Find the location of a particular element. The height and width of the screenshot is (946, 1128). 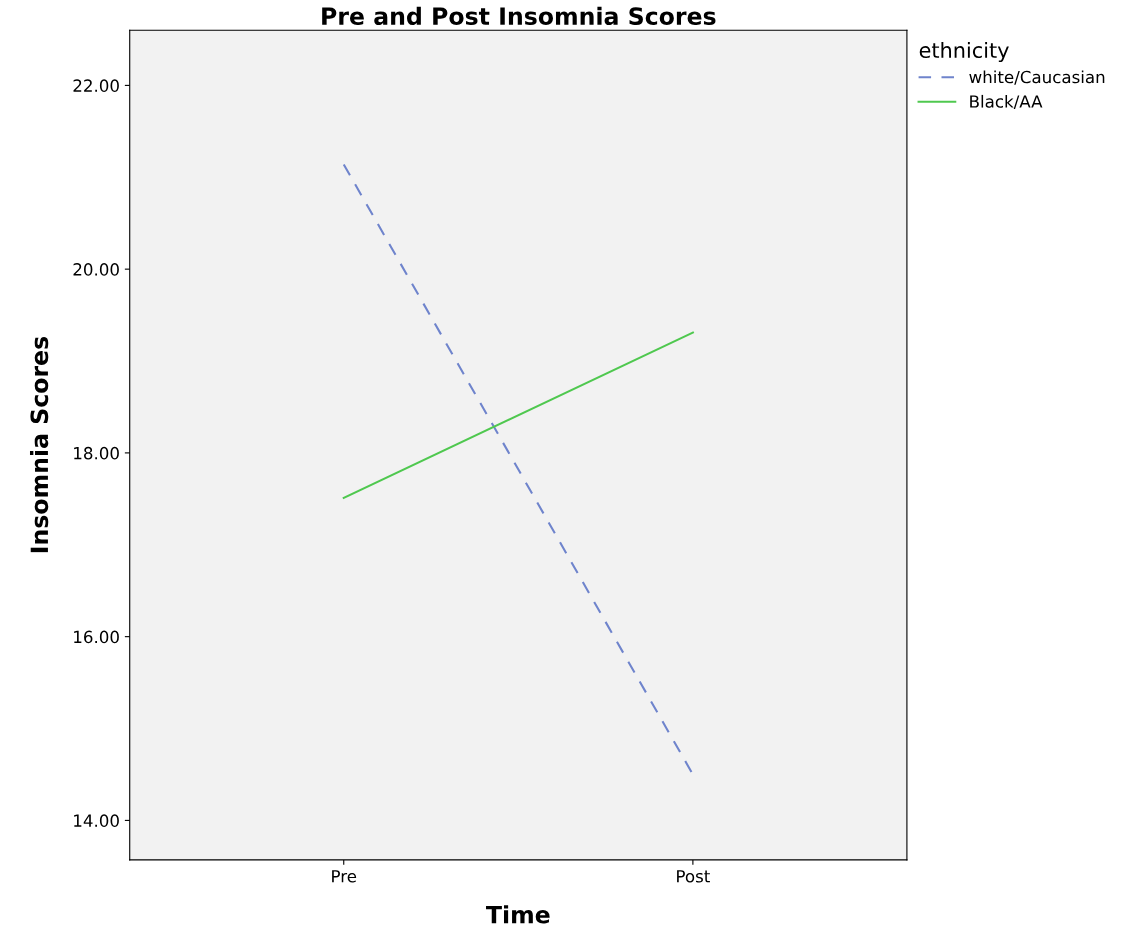

y-axis-title: Insomnia Scores is located at coordinates (39, 444).